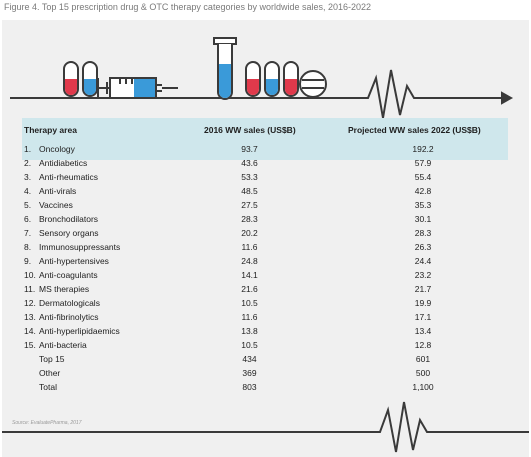 This screenshot has width=531, height=457. I want to click on row-number: 7., so click(28, 233).